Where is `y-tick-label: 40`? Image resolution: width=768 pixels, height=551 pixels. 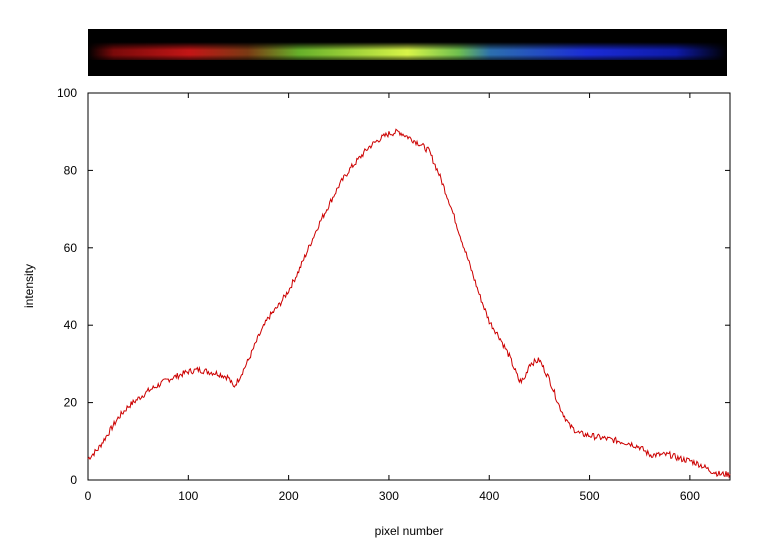
y-tick-label: 40 is located at coordinates (71, 325).